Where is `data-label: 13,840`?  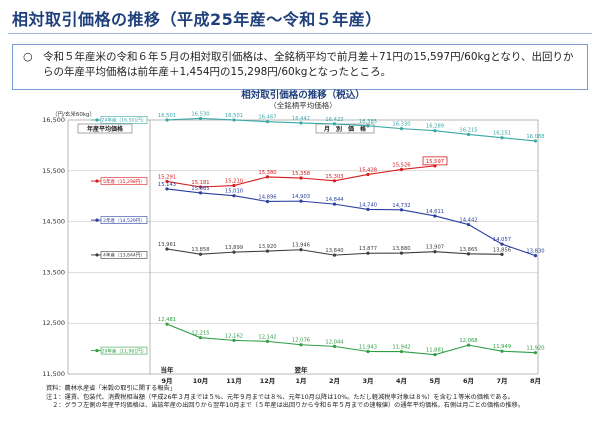
data-label: 13,840 is located at coordinates (334, 251).